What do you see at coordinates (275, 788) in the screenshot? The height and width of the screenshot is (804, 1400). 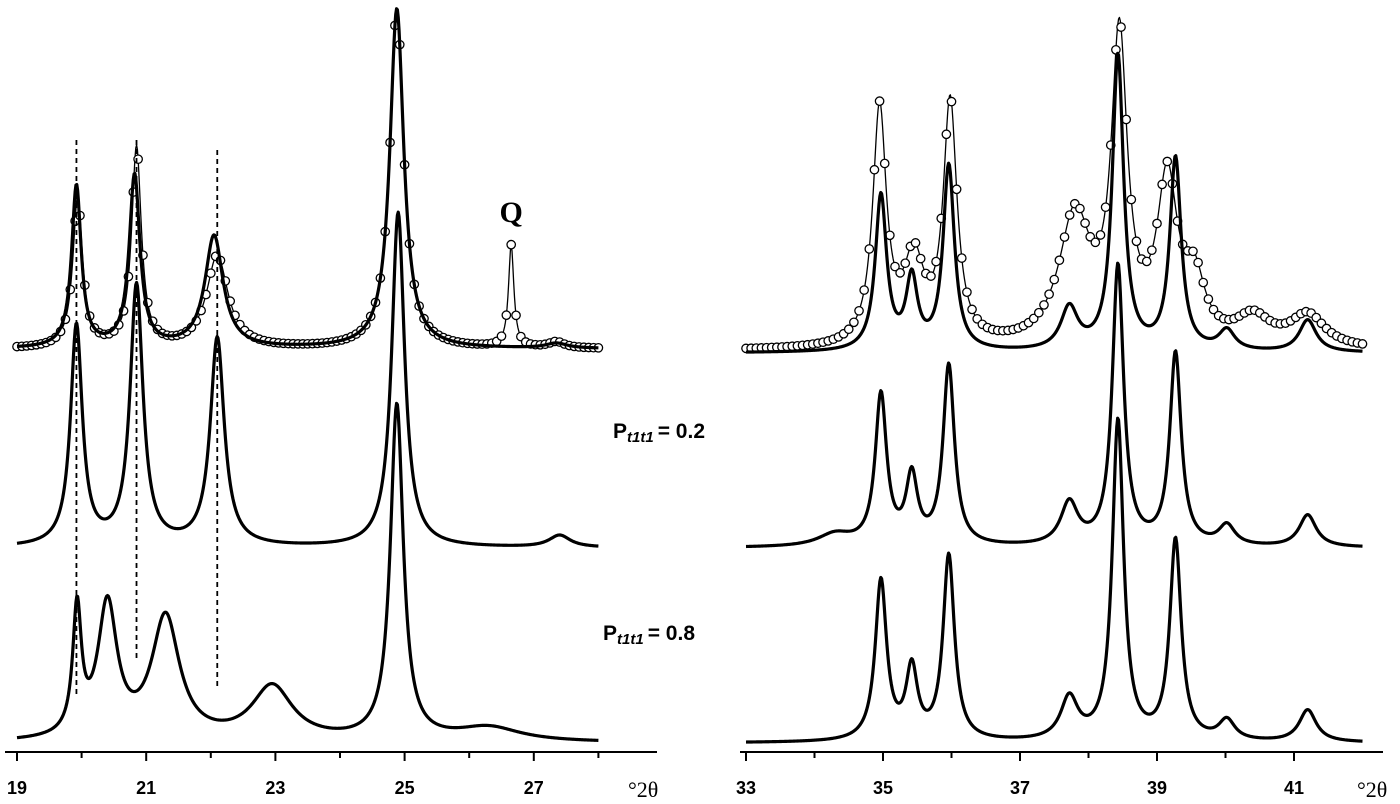 I see `left-tick-label-23: 23` at bounding box center [275, 788].